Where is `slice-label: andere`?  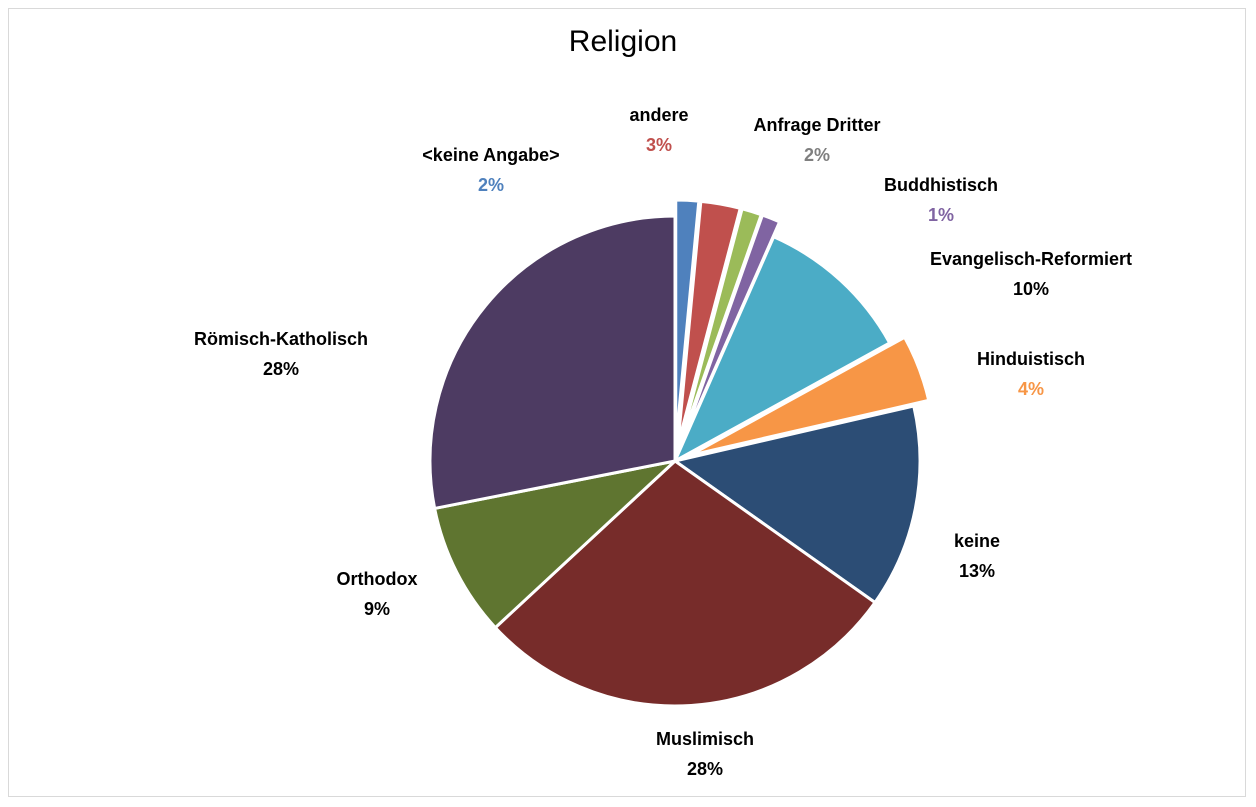
slice-label: andere is located at coordinates (658, 115).